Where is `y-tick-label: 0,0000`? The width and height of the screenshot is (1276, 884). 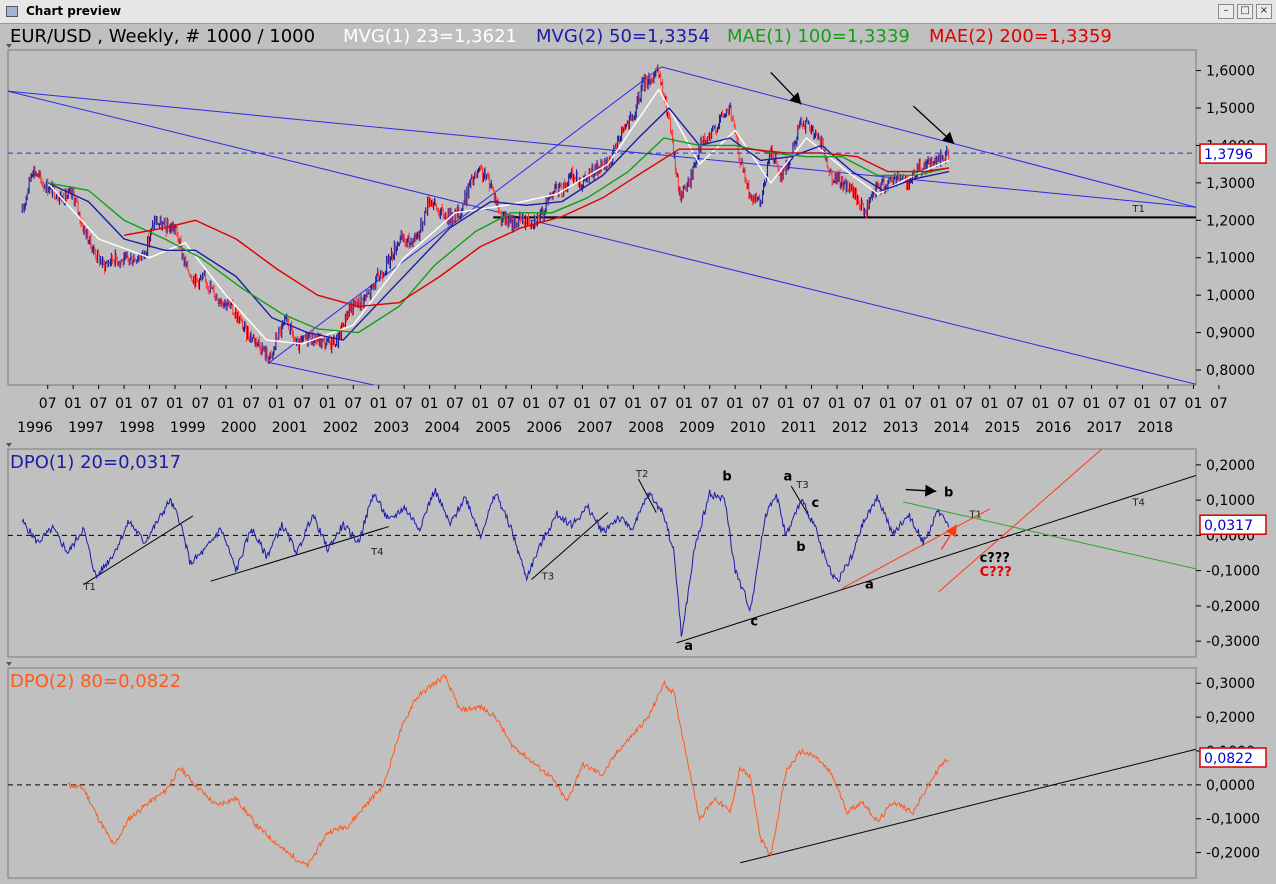
y-tick-label: 0,0000 is located at coordinates (1230, 786).